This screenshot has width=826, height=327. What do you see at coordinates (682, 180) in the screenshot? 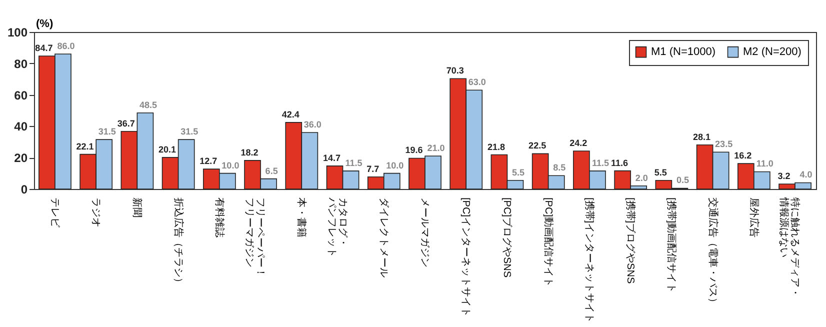
I see `data-label: 0.5` at bounding box center [682, 180].